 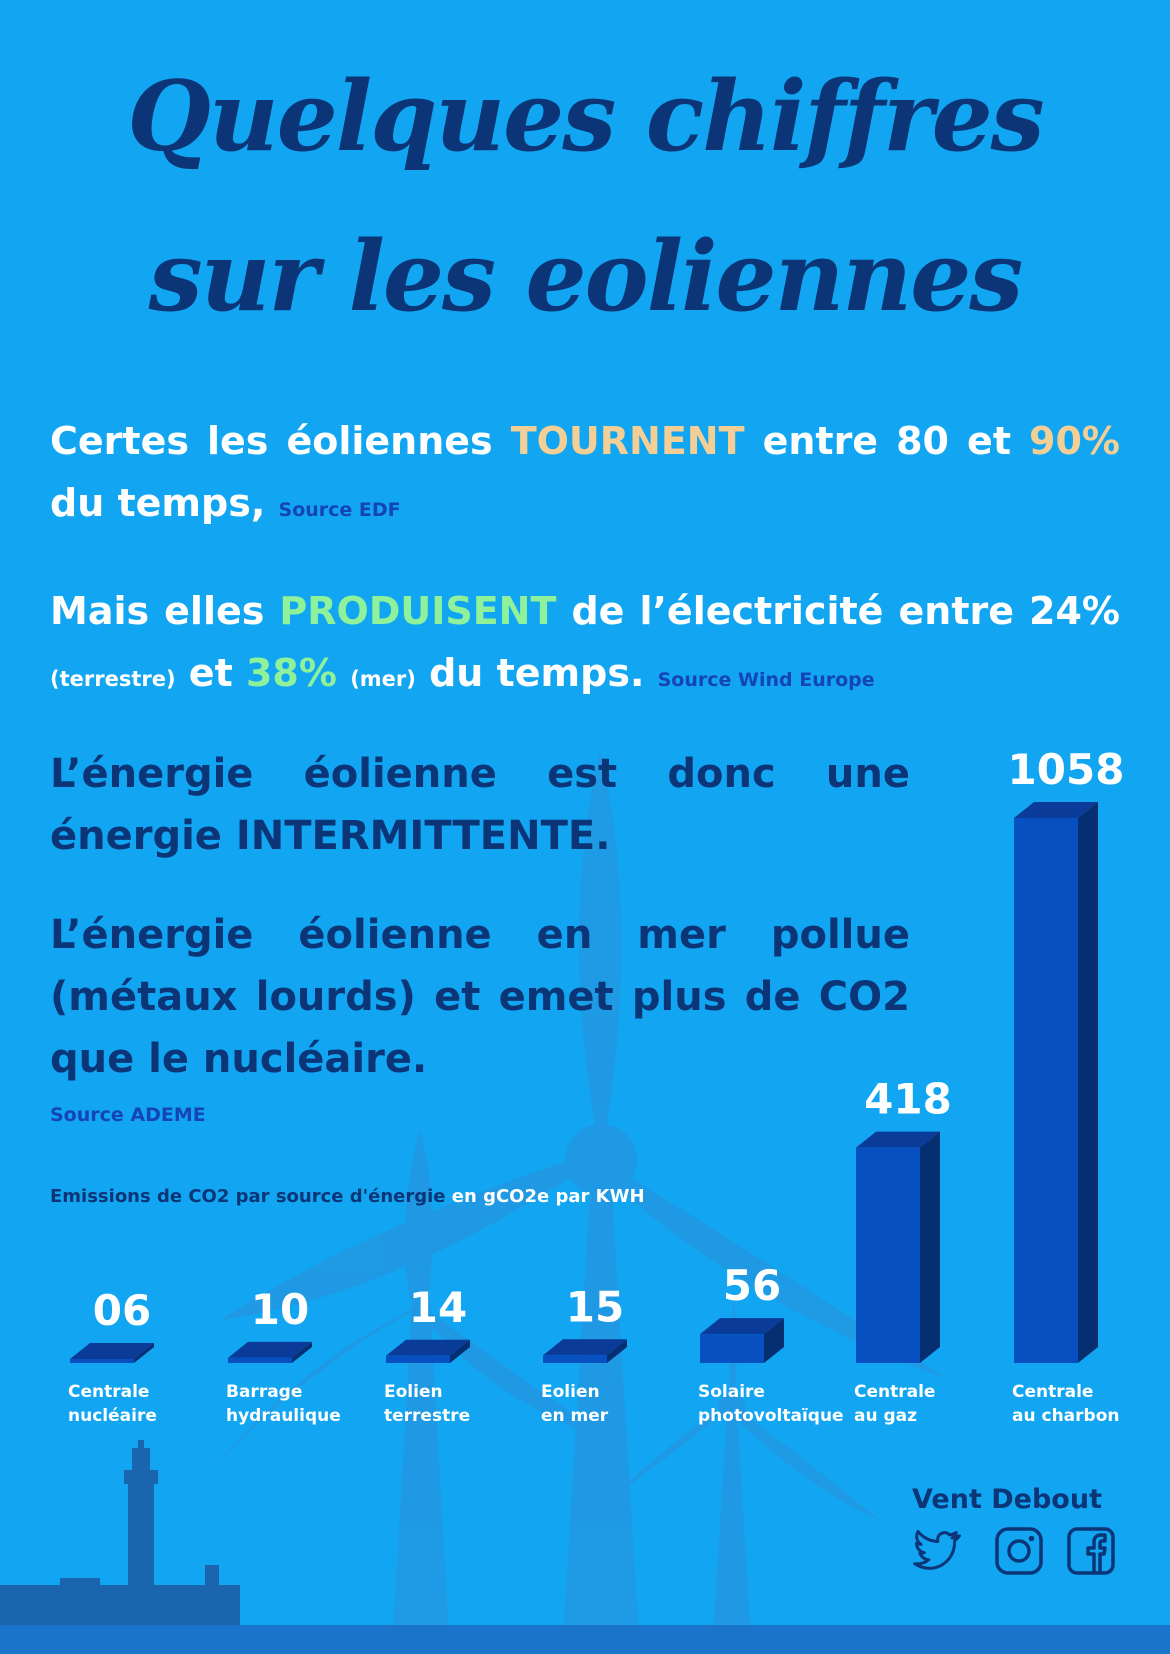 I want to click on data-label: 418, so click(x=908, y=1099).